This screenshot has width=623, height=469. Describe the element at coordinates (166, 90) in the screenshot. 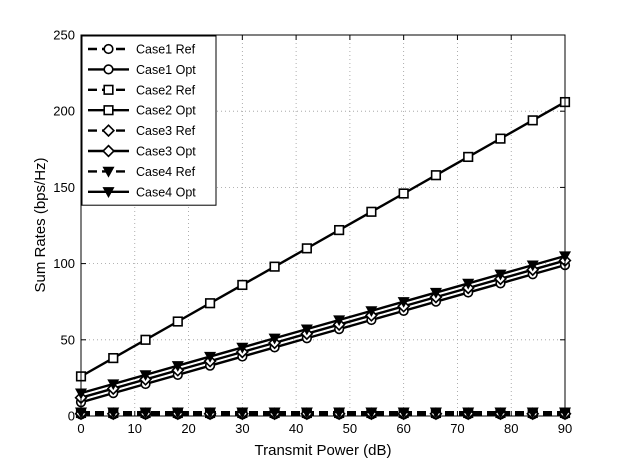

I see `legend-label: Case2 Ref` at that location.